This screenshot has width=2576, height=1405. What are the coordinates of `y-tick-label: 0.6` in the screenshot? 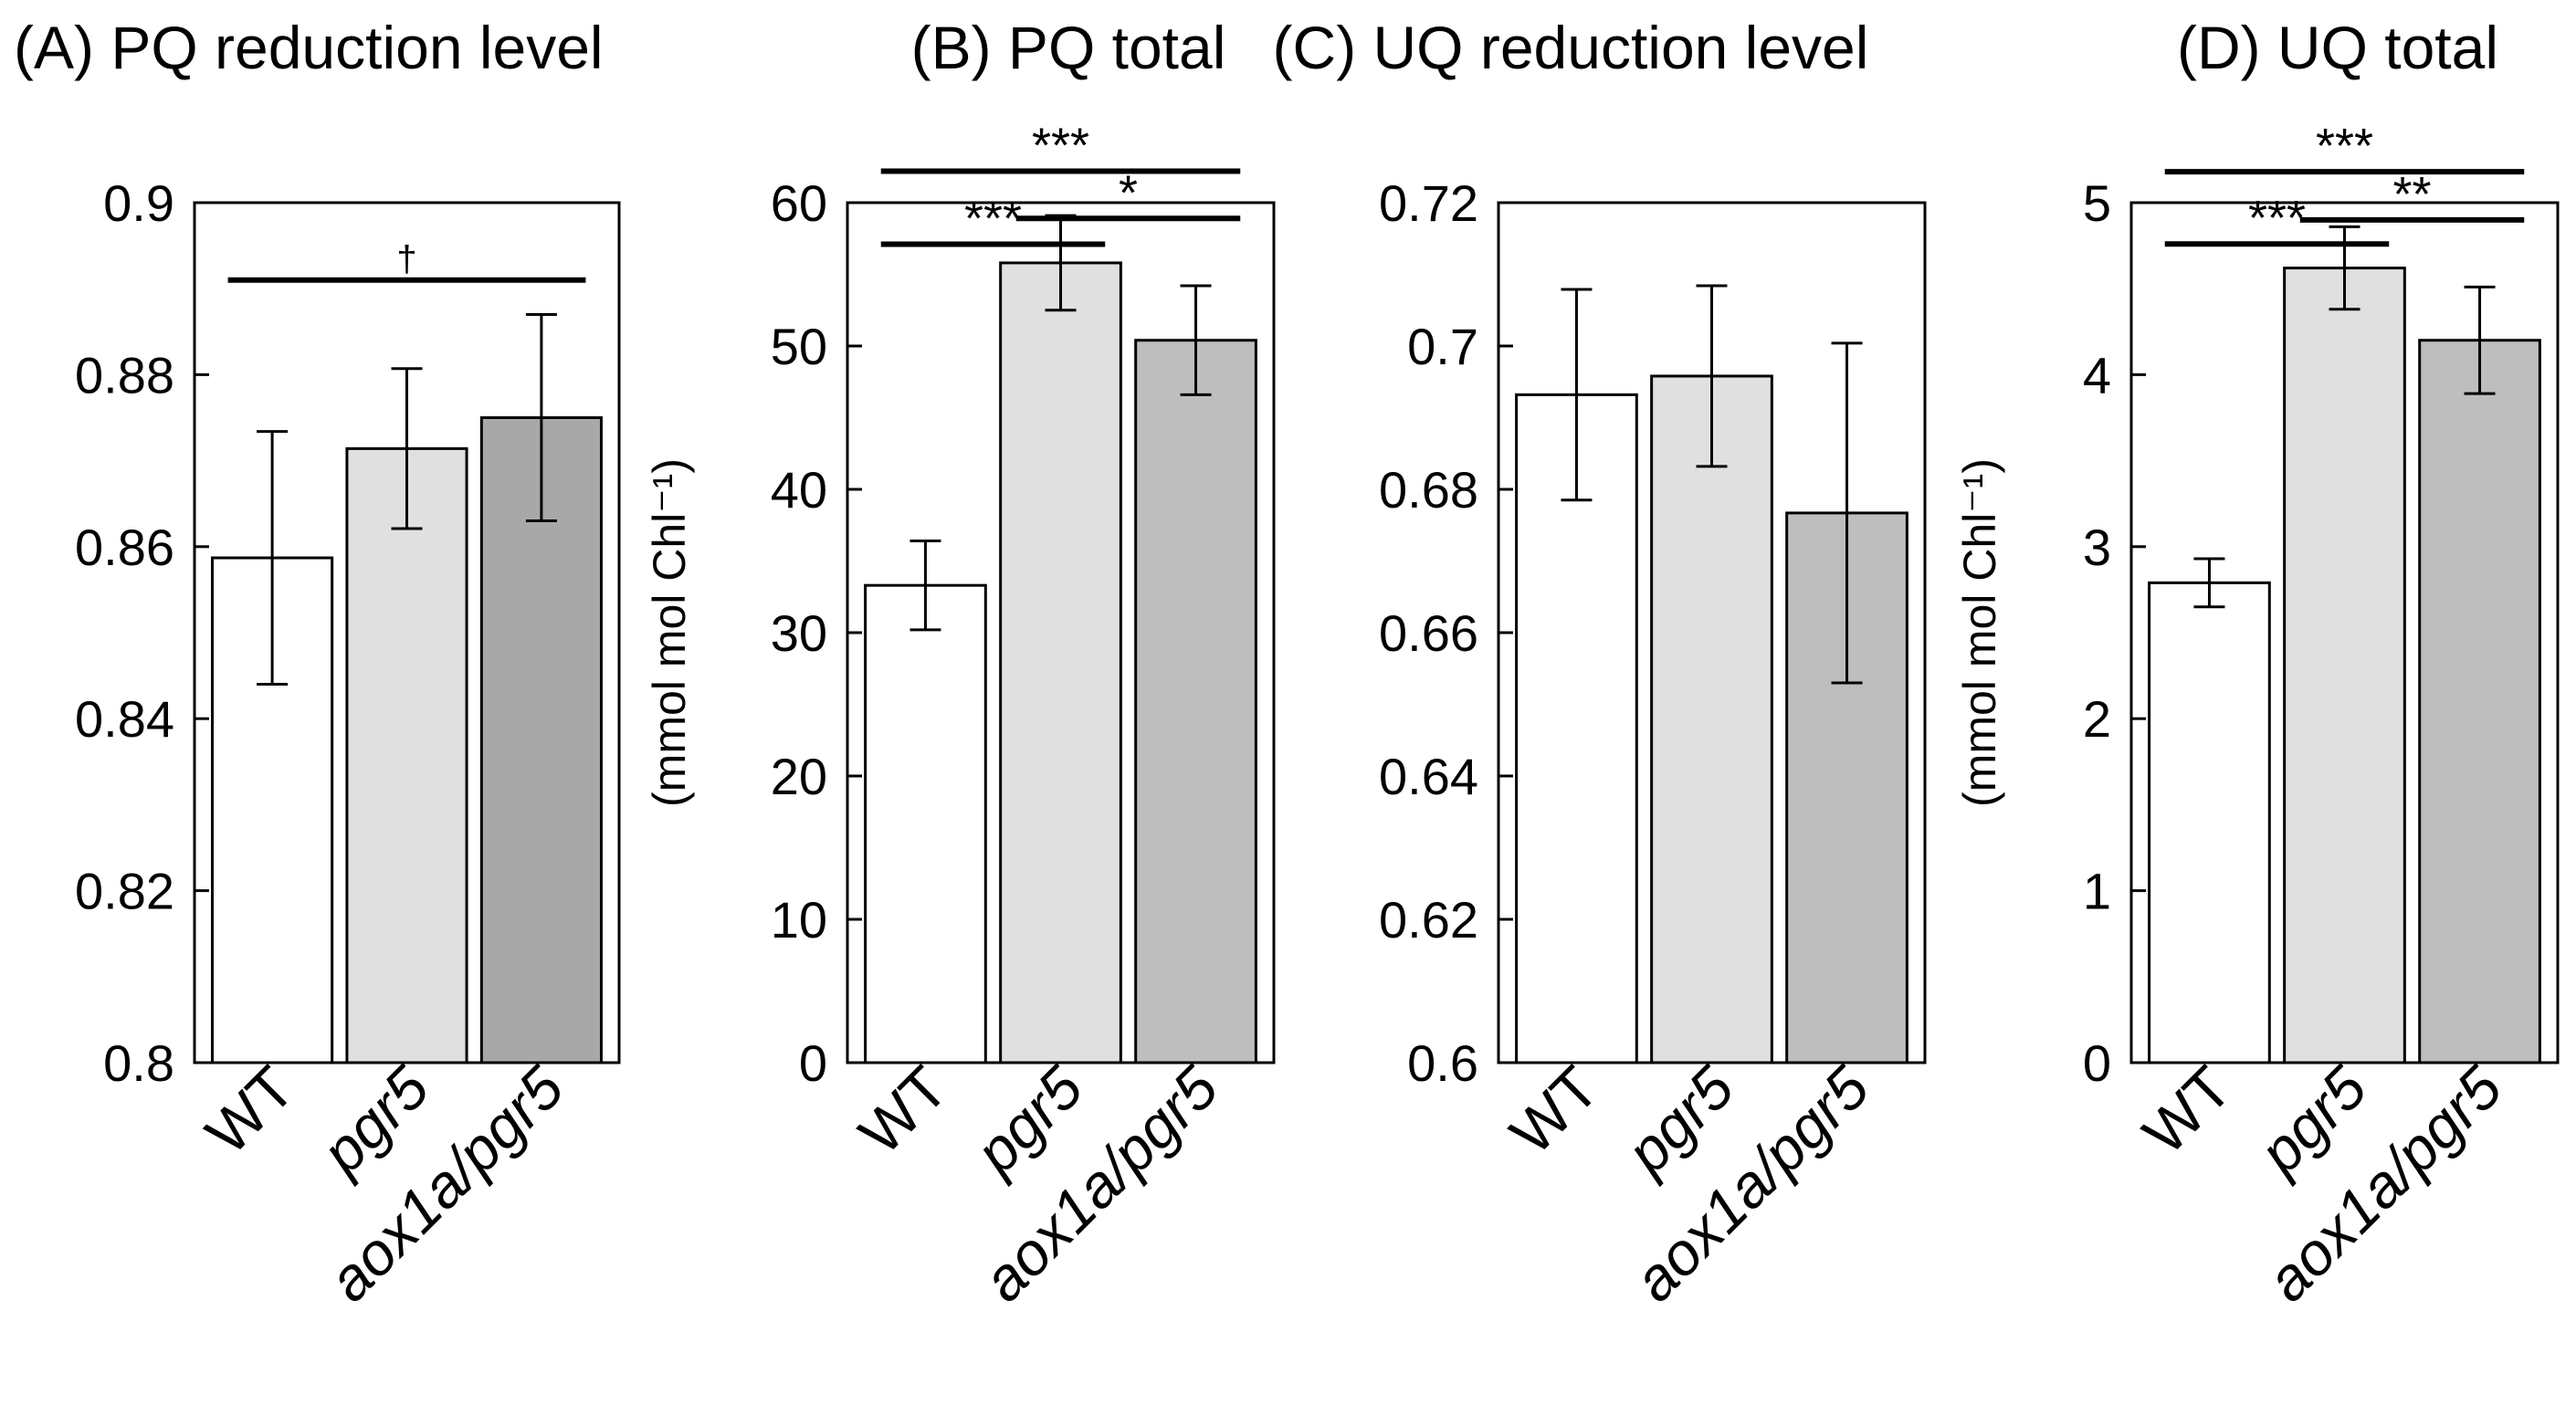 It's located at (1442, 1063).